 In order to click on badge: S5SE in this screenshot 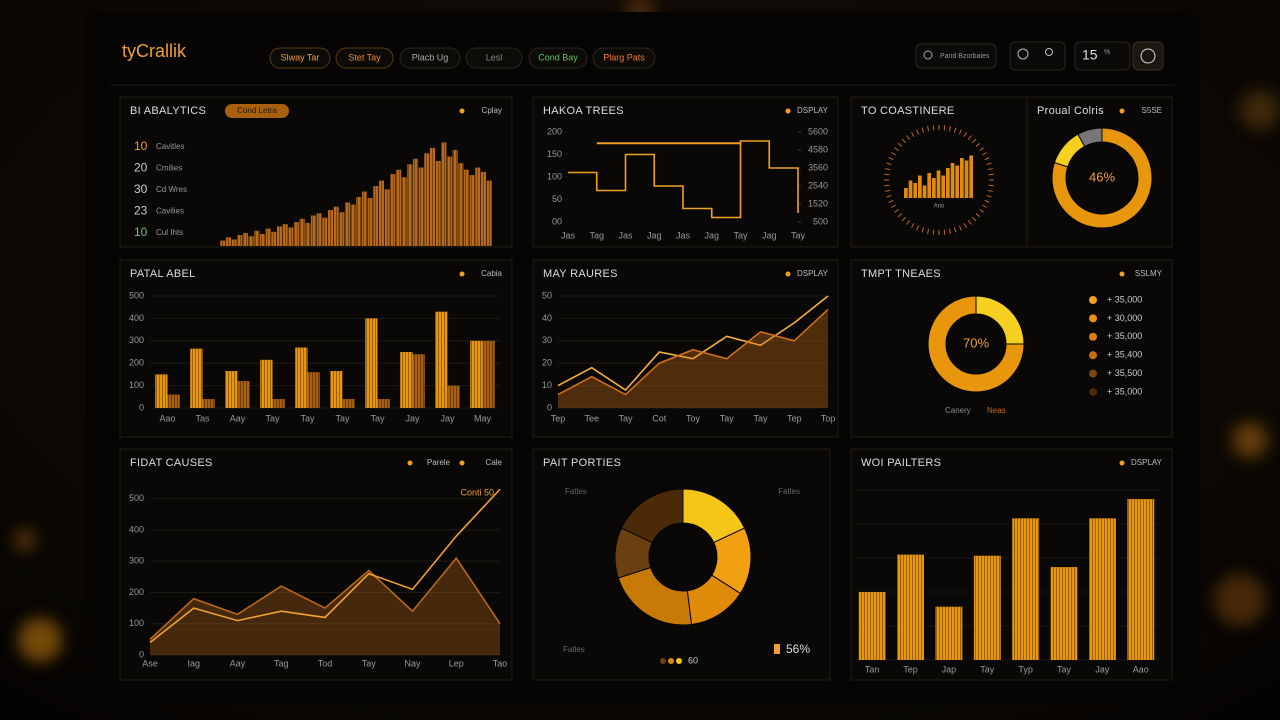, I will do `click(1152, 110)`.